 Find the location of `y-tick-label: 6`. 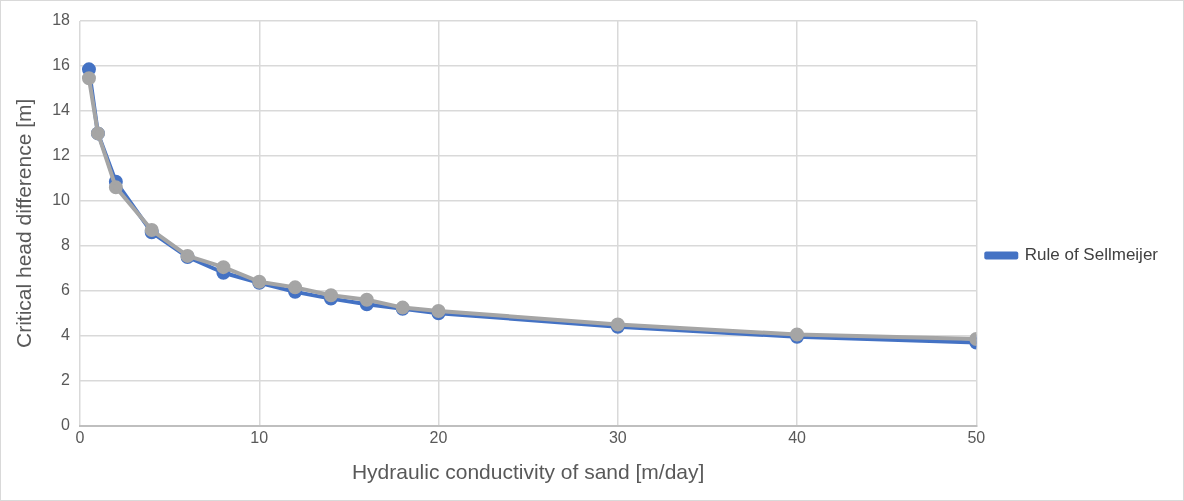

y-tick-label: 6 is located at coordinates (66, 290).